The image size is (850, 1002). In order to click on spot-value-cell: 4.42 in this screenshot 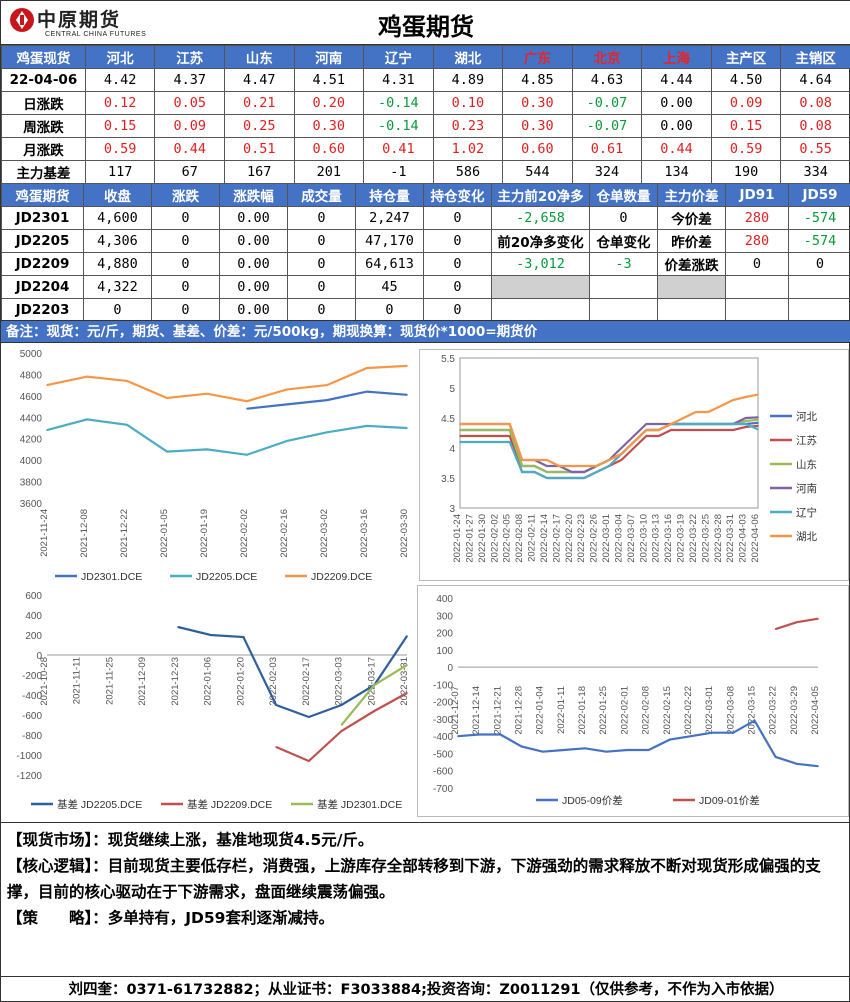, I will do `click(120, 80)`.